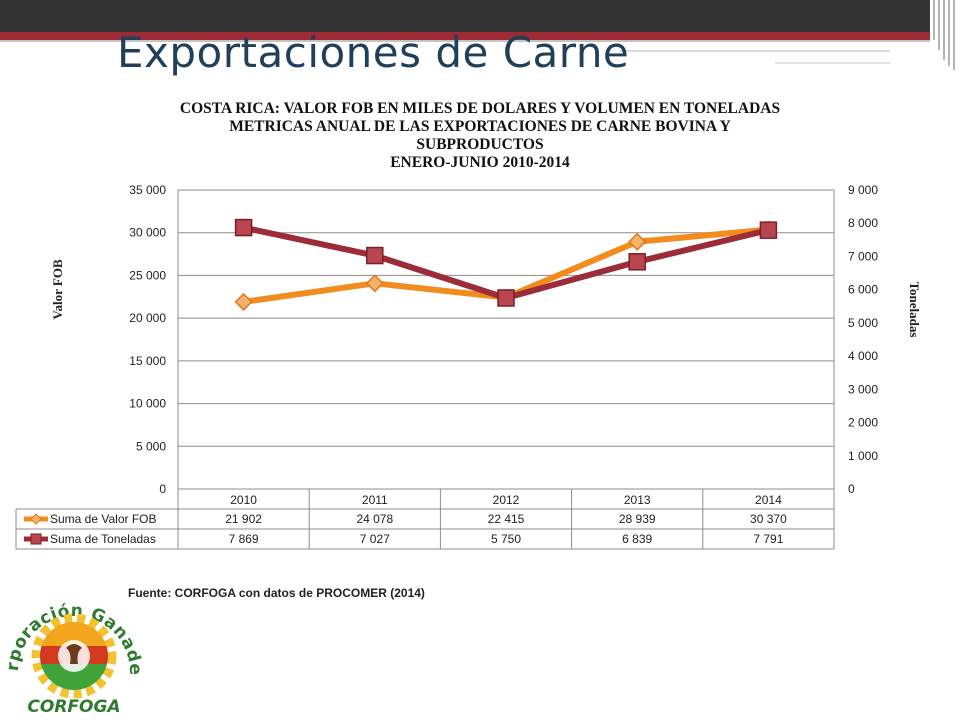 Image resolution: width=960 pixels, height=720 pixels. I want to click on accent-band, so click(465, 36).